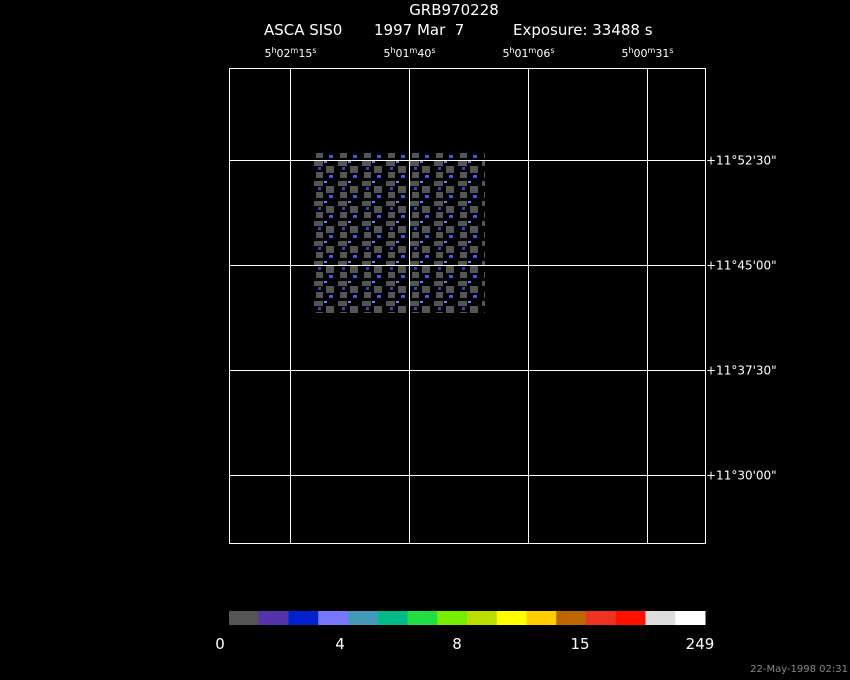 This screenshot has width=850, height=680. What do you see at coordinates (700, 644) in the screenshot?
I see `colorbar-label: 249` at bounding box center [700, 644].